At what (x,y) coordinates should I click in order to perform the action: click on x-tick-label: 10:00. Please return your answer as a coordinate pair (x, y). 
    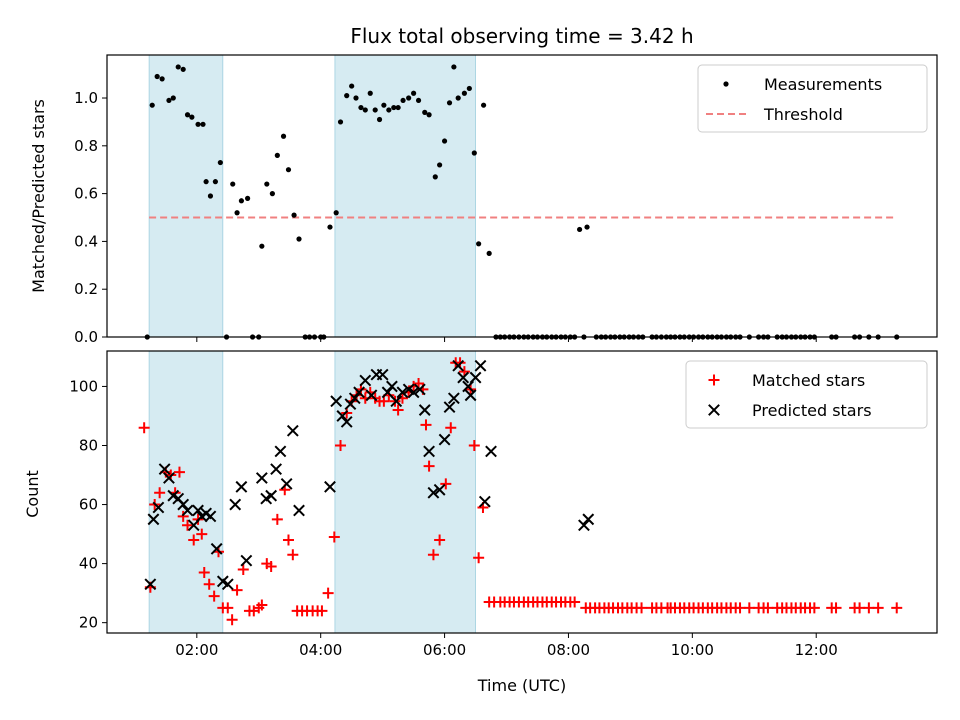
    Looking at the image, I should click on (692, 650).